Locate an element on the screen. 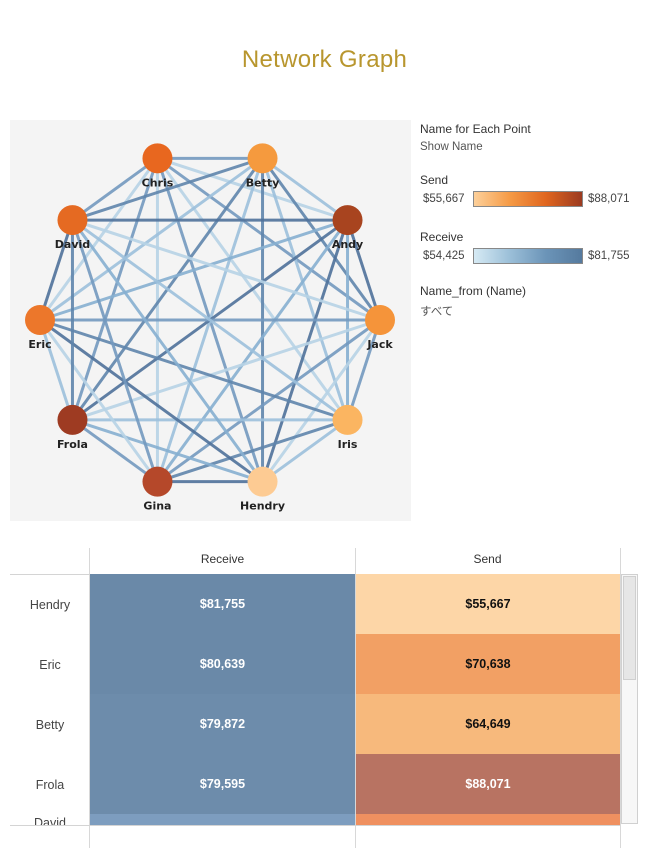 The image size is (649, 859). edge-andy-jack is located at coordinates (364, 270).